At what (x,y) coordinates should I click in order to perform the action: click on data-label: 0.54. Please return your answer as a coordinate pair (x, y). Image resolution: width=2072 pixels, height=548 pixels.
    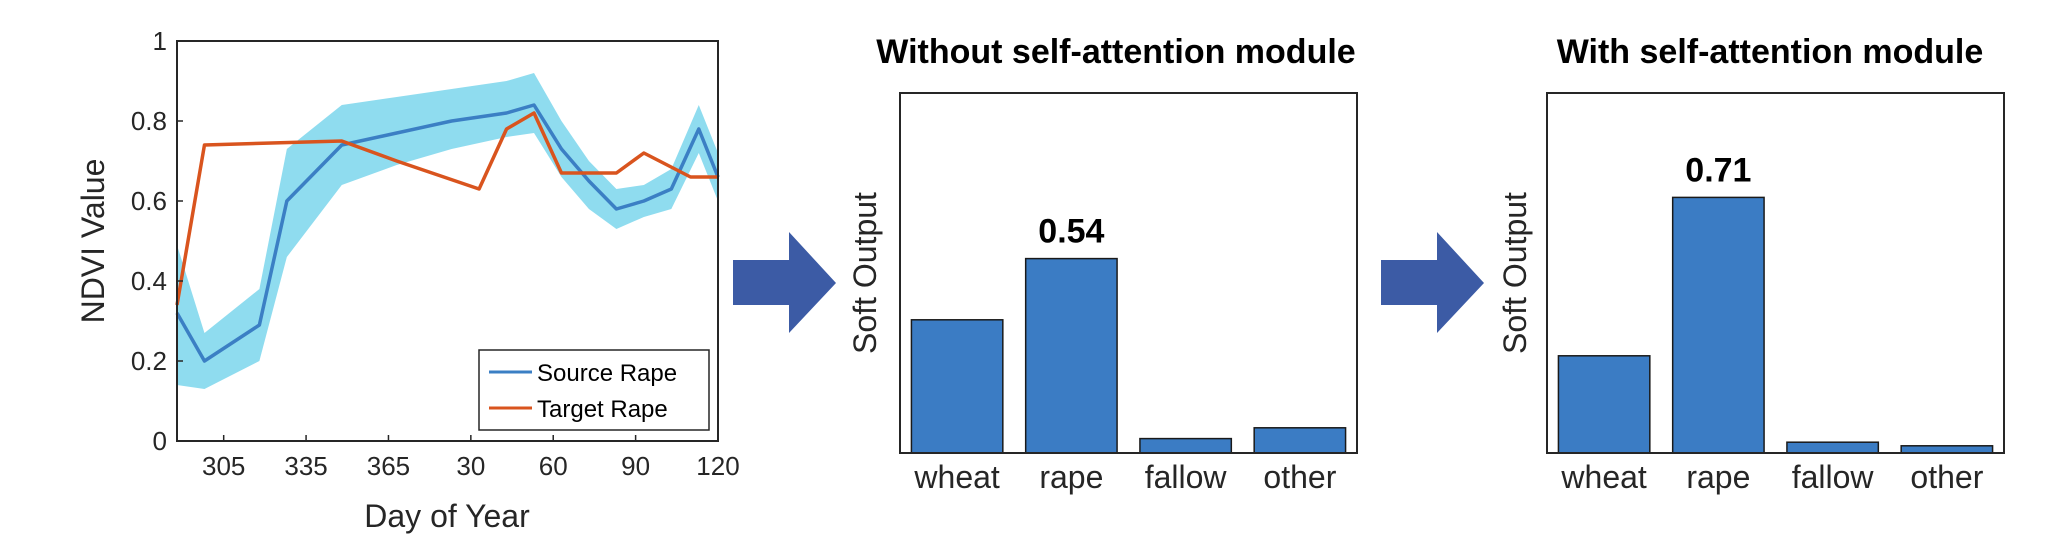
    Looking at the image, I should click on (1071, 232).